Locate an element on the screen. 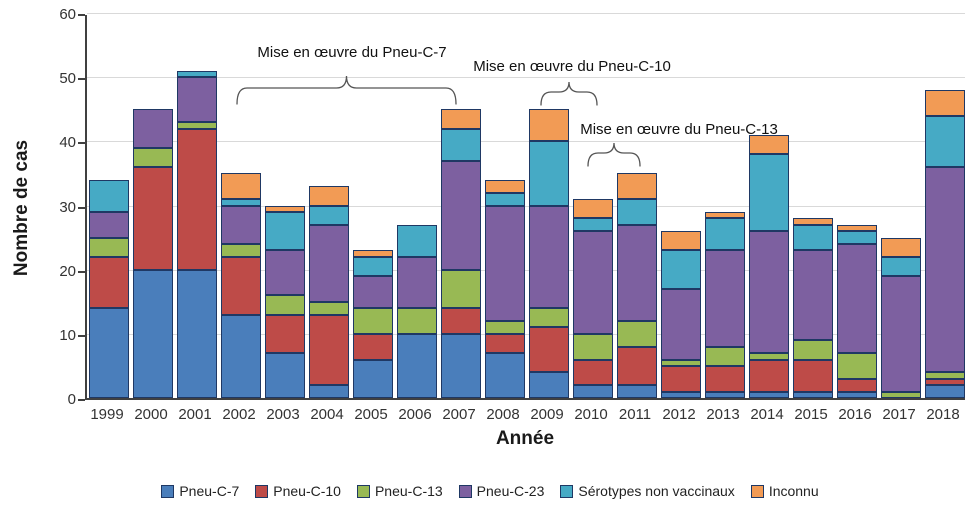 This screenshot has width=980, height=522. bar-2011 is located at coordinates (637, 285).